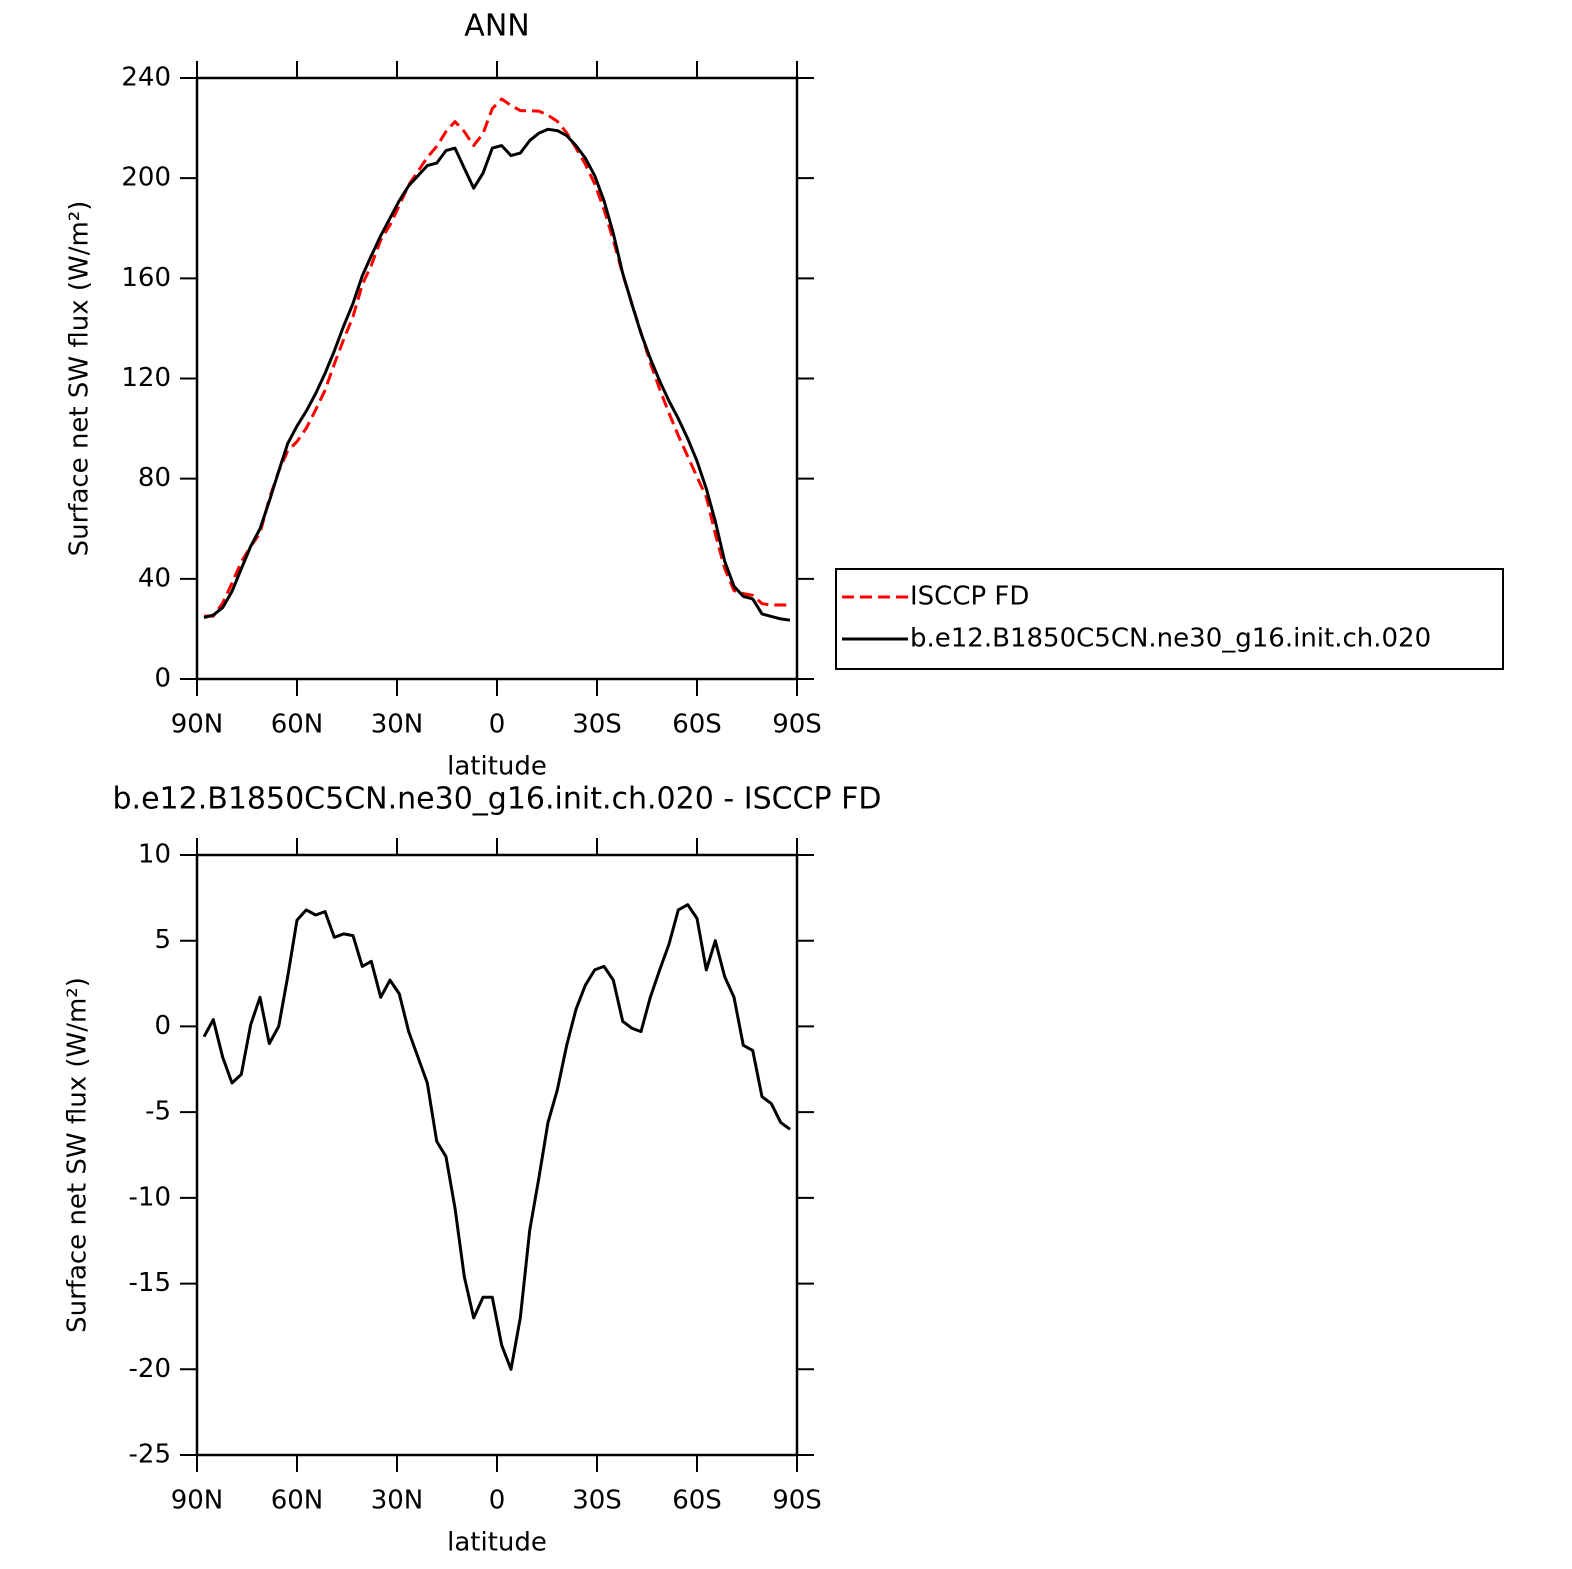 This screenshot has height=1569, width=1572. What do you see at coordinates (146, 78) in the screenshot?
I see `y-tick-label: 240` at bounding box center [146, 78].